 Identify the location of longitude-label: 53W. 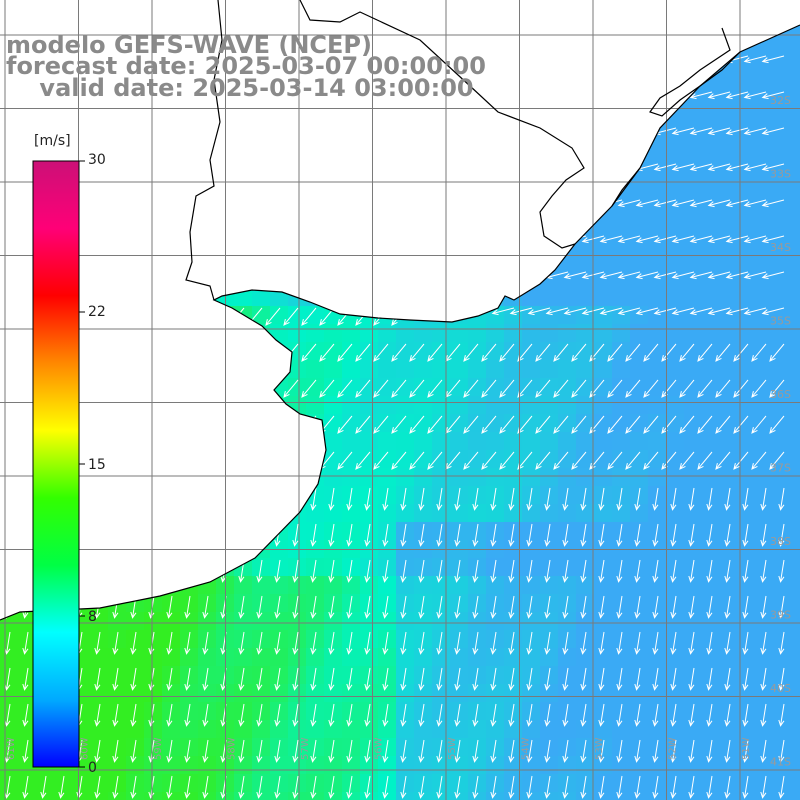
(599, 748).